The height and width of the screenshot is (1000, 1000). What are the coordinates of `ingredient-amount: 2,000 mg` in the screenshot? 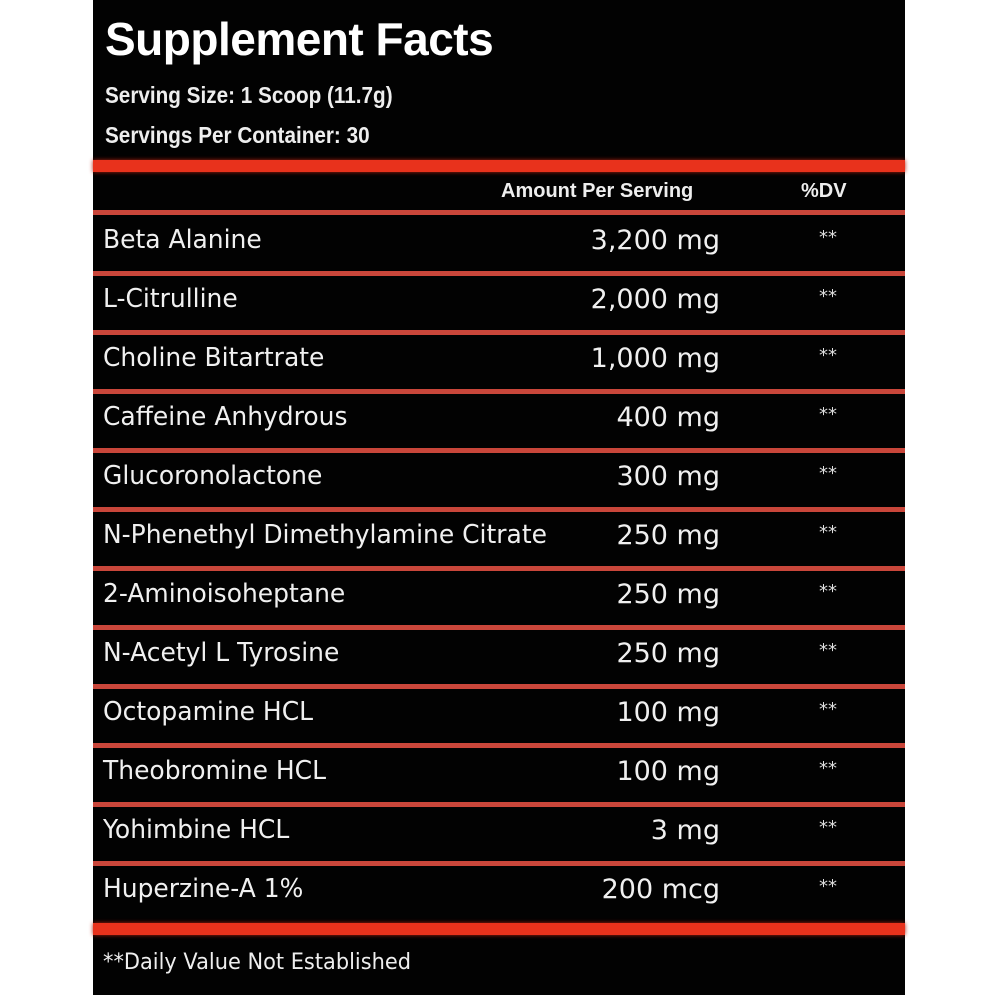 It's located at (655, 299).